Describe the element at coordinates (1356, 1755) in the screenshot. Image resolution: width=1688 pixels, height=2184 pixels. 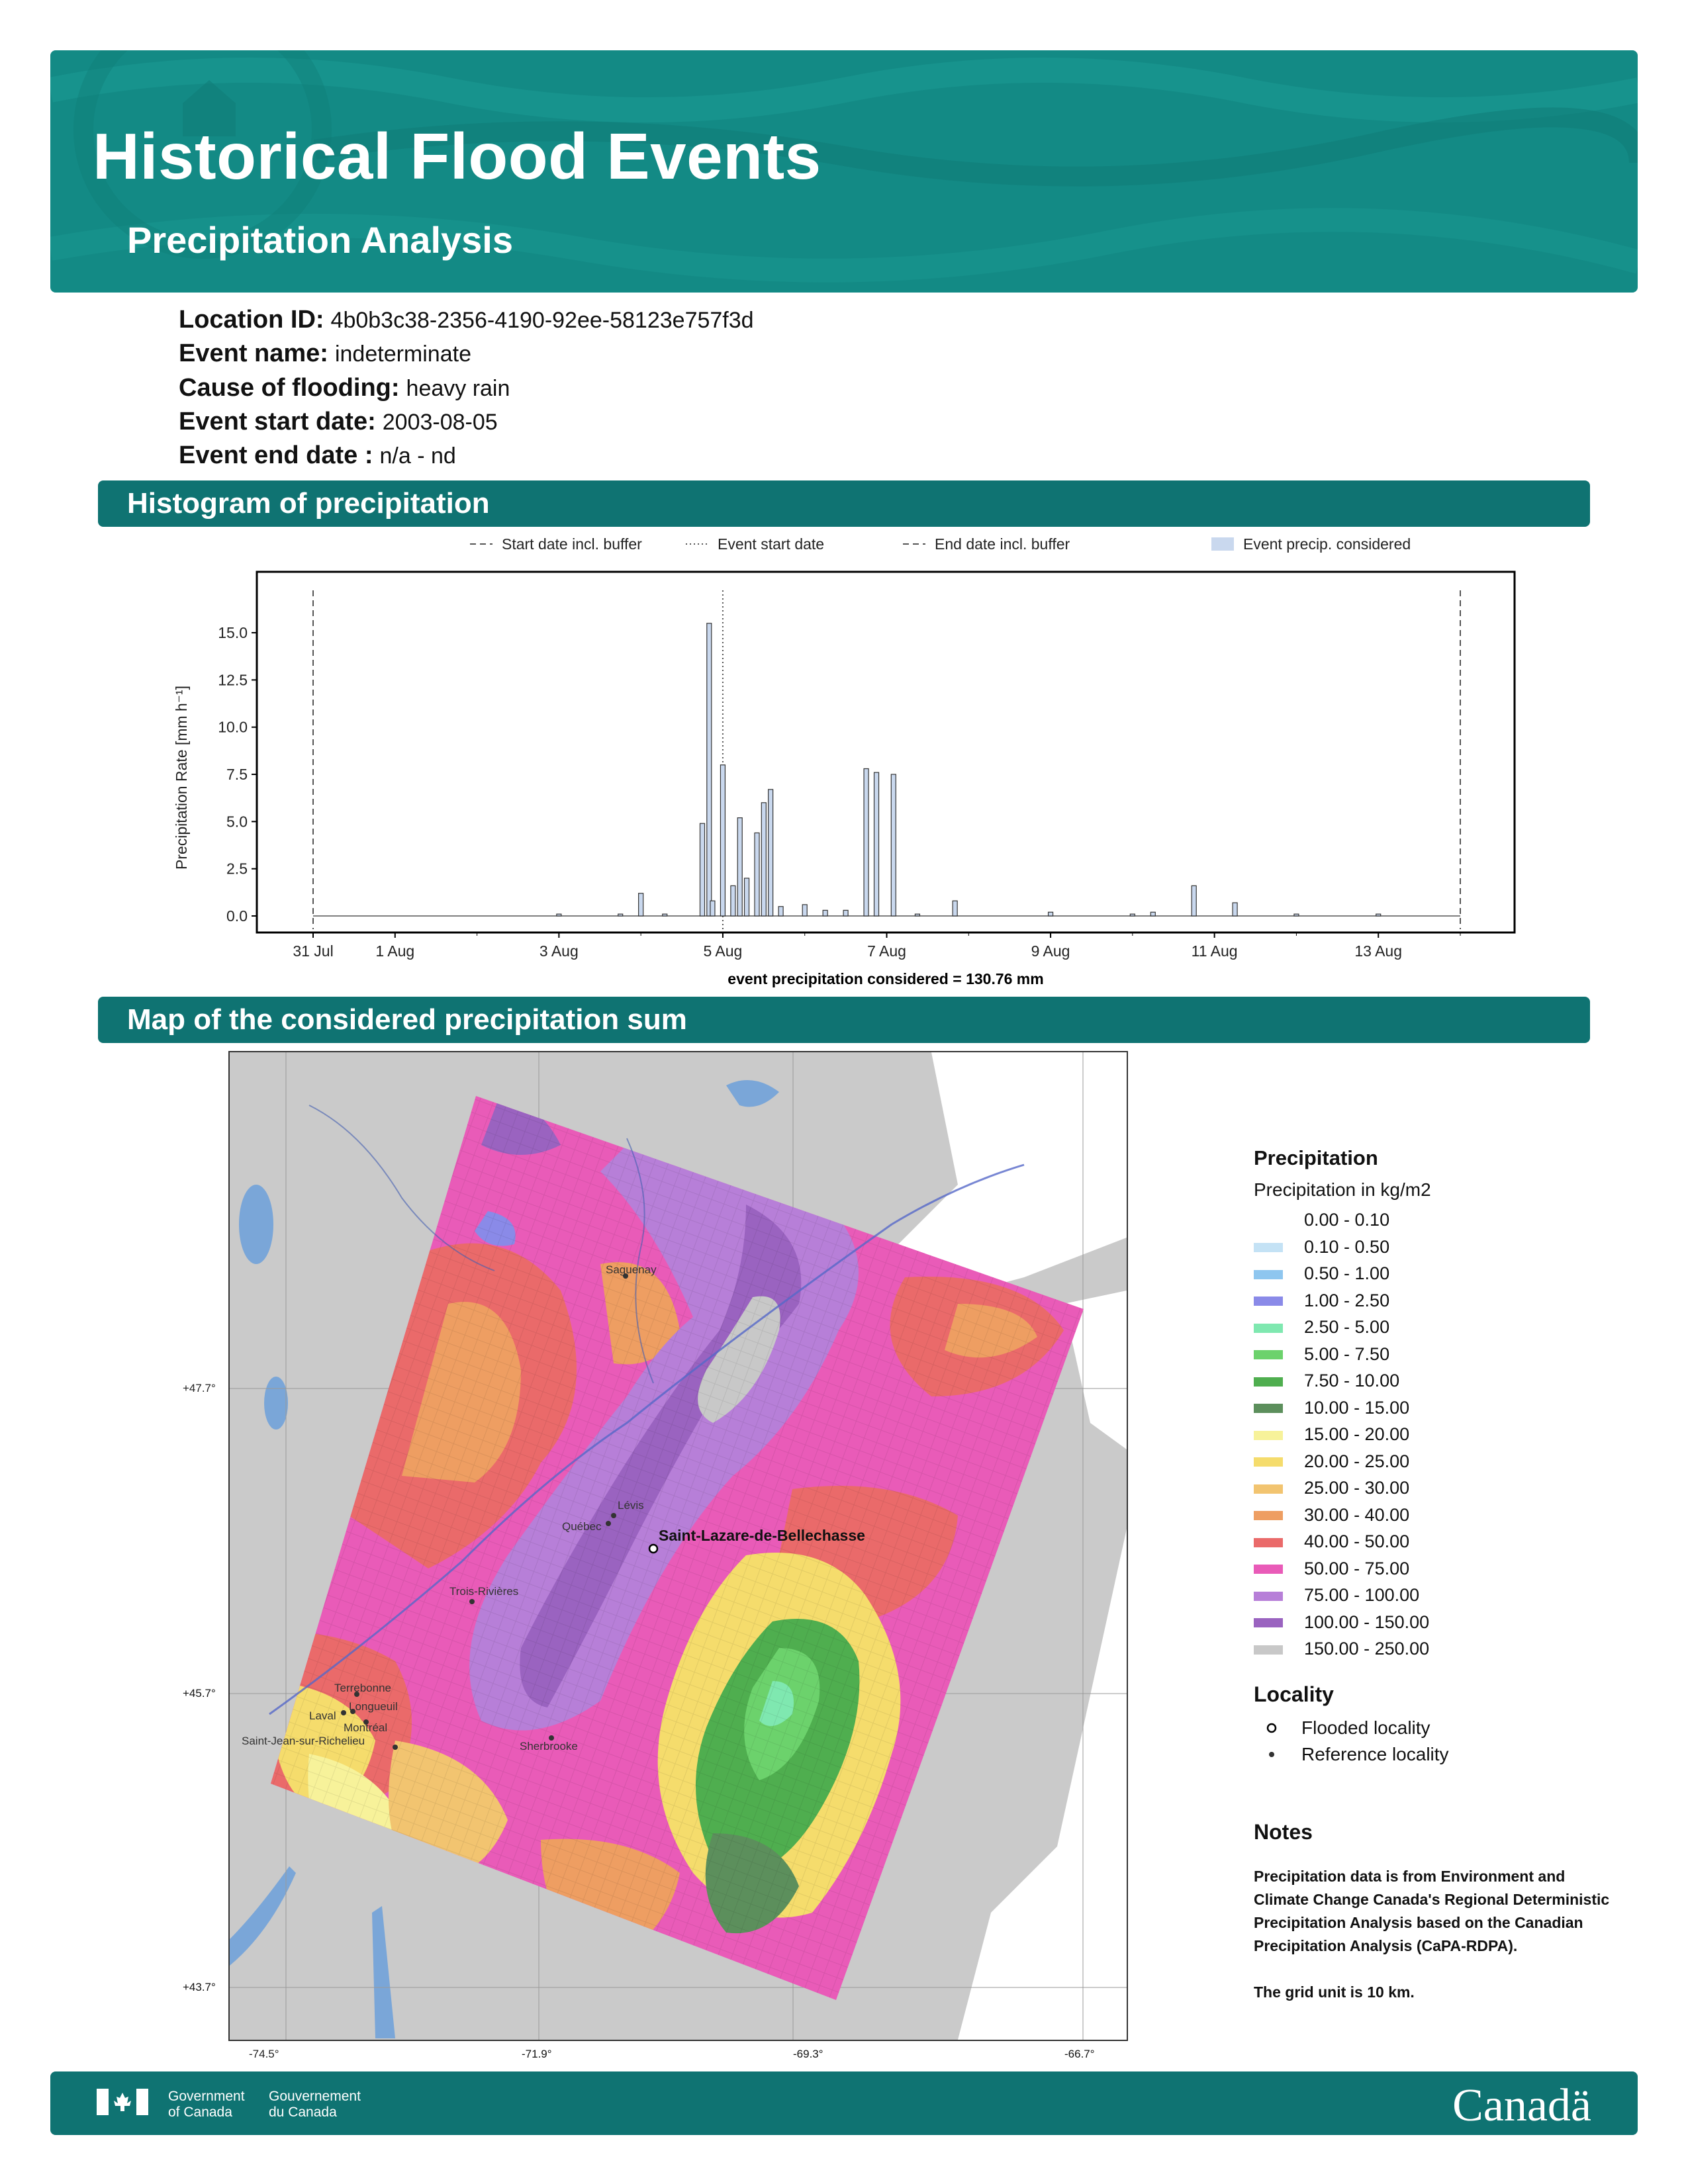
I see `legend-reference-locality: Reference locality` at that location.